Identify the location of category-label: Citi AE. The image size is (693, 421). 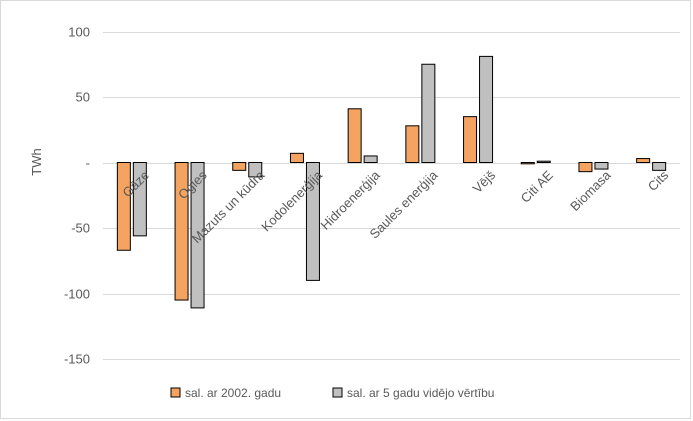
(537, 186).